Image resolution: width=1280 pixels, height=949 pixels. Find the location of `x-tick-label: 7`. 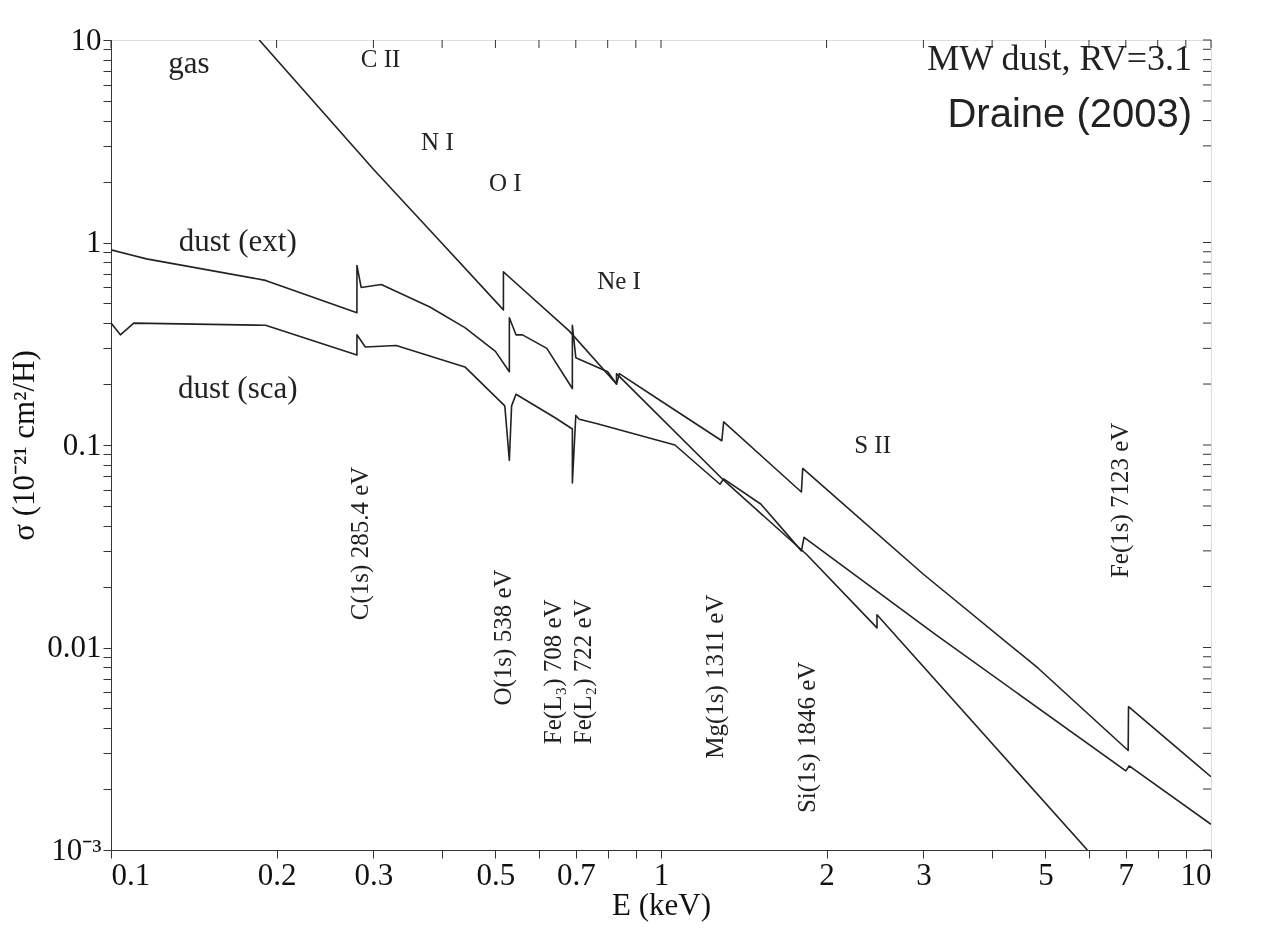

x-tick-label: 7 is located at coordinates (1126, 874).